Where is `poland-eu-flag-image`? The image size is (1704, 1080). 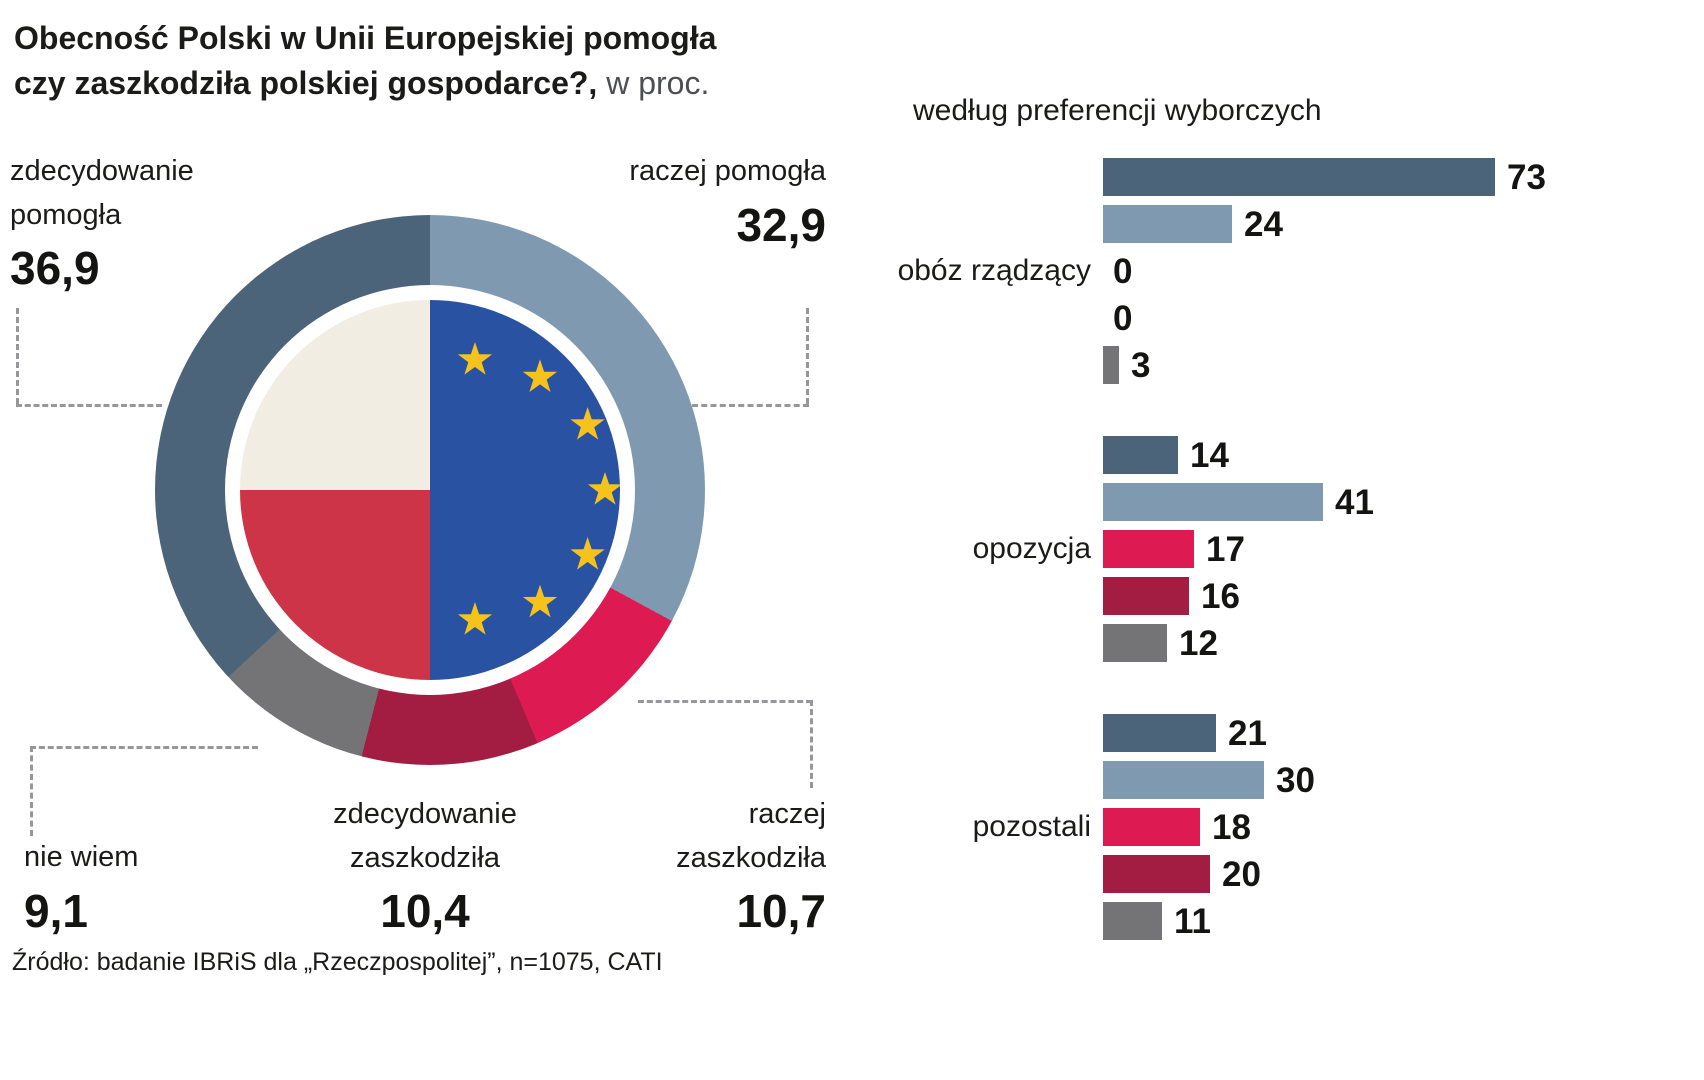
poland-eu-flag-image is located at coordinates (430, 490).